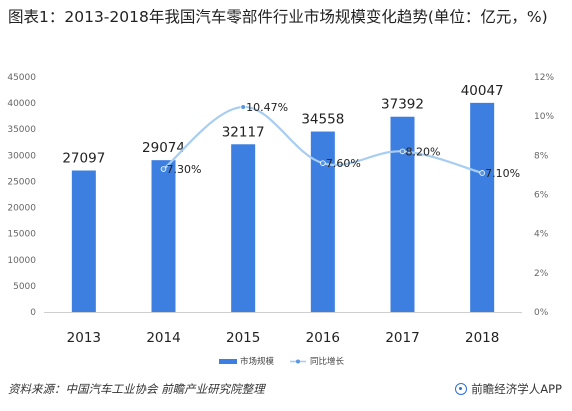 The width and height of the screenshot is (572, 411). Describe the element at coordinates (298, 361) in the screenshot. I see `legend-line-marker` at that location.